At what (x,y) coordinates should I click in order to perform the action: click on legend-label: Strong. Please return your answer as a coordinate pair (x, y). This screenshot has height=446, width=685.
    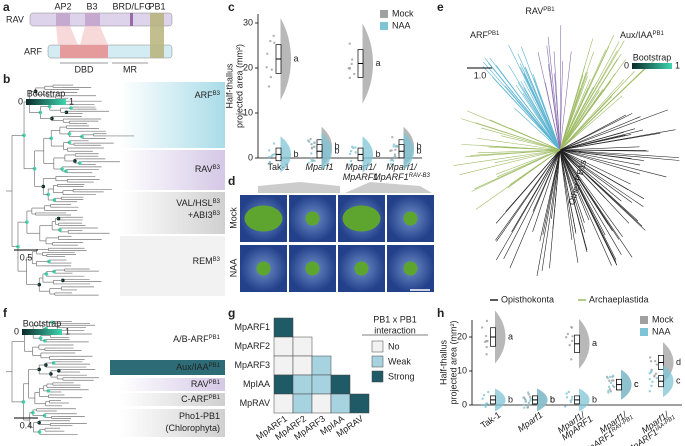
    Looking at the image, I should click on (401, 376).